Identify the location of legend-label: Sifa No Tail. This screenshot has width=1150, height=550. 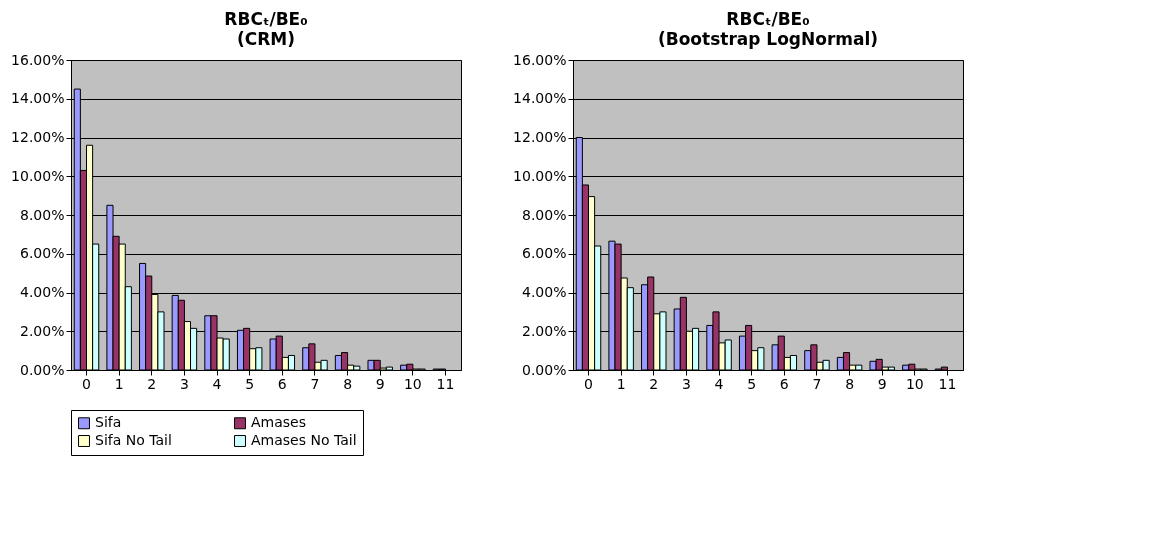
(133, 440).